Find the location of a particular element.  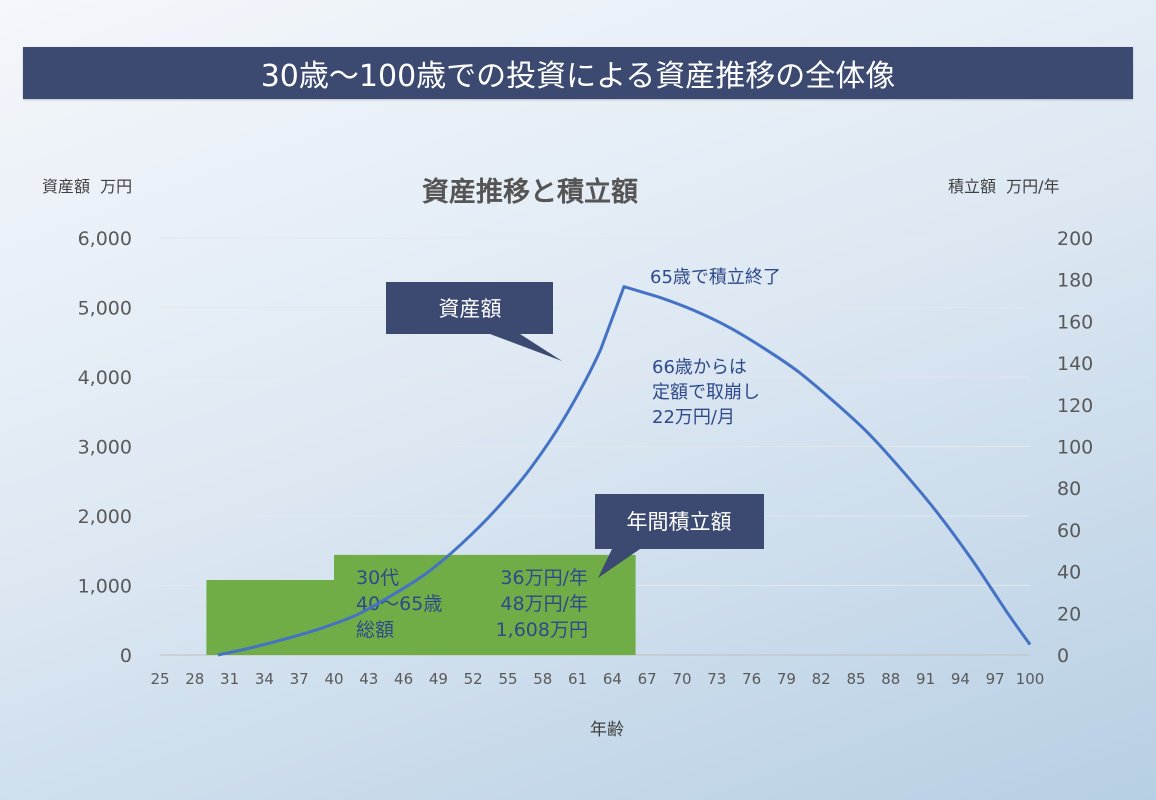

left-y-tick-label: 1,000 is located at coordinates (105, 587).